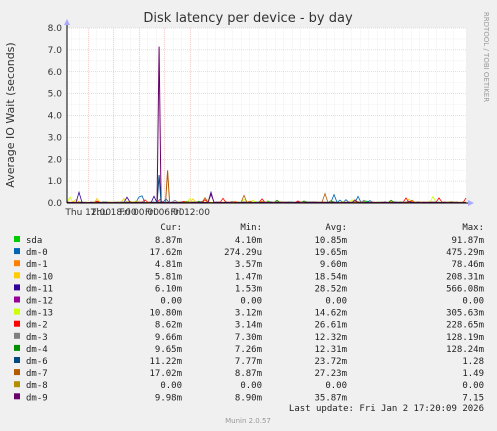 Image resolution: width=497 pixels, height=431 pixels. Describe the element at coordinates (168, 398) in the screenshot. I see `legend-value: 9.98m` at that location.